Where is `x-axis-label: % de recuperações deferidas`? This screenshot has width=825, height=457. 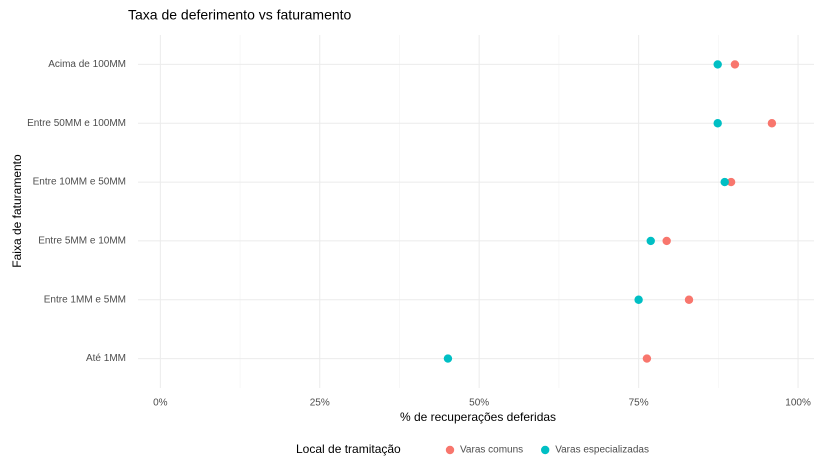 x-axis-label: % de recuperações deferidas is located at coordinates (478, 417).